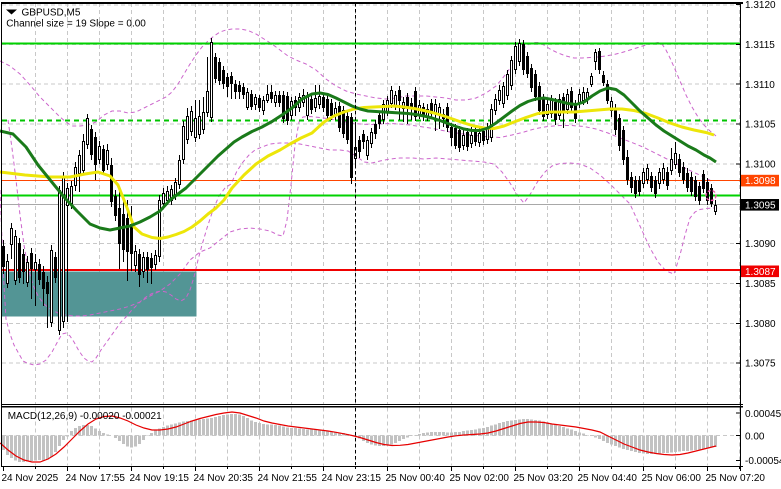 Image resolution: width=781 pixels, height=489 pixels. I want to click on svg-text: 1.3098, so click(760, 181).